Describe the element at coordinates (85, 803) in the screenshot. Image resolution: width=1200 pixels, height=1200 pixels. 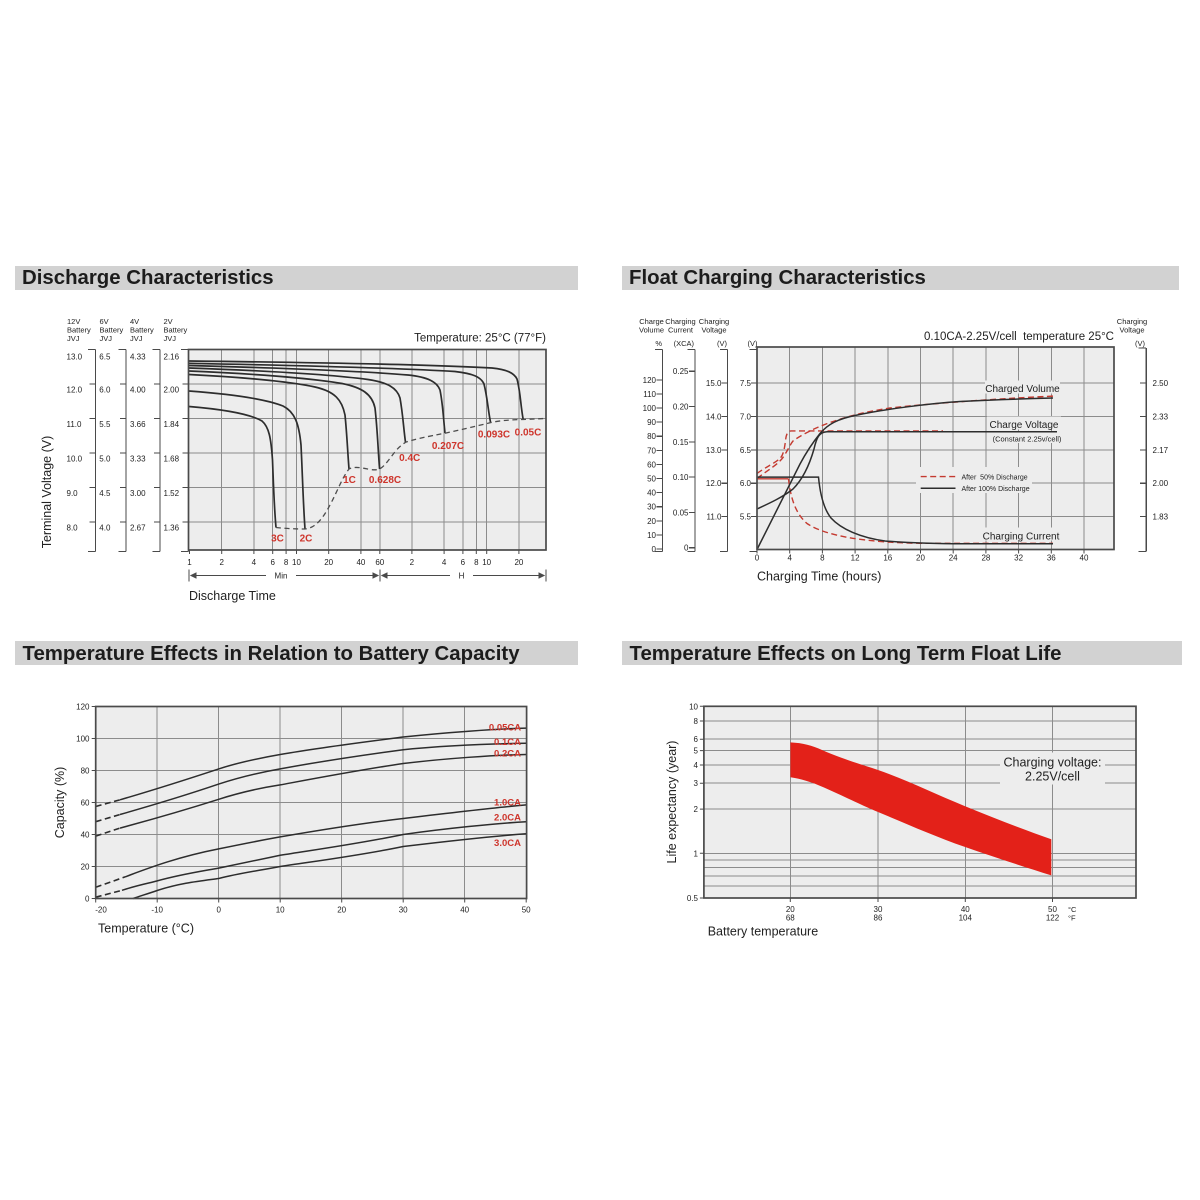
I see `svg-text: 60` at that location.